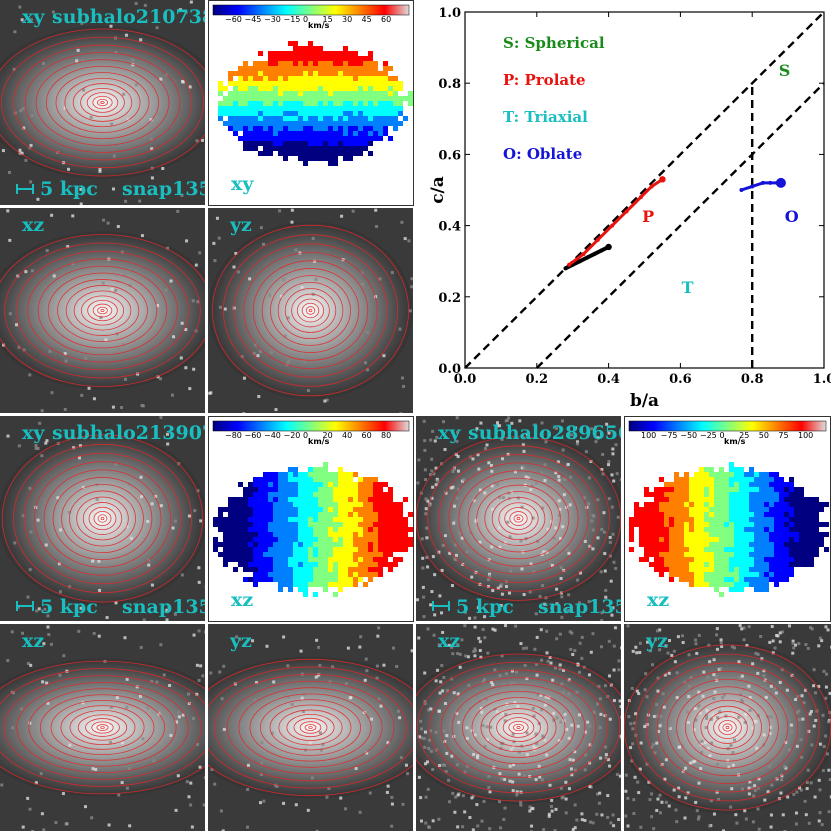  What do you see at coordinates (366, 435) in the screenshot?
I see `colorbar-tick-label: 60` at bounding box center [366, 435].